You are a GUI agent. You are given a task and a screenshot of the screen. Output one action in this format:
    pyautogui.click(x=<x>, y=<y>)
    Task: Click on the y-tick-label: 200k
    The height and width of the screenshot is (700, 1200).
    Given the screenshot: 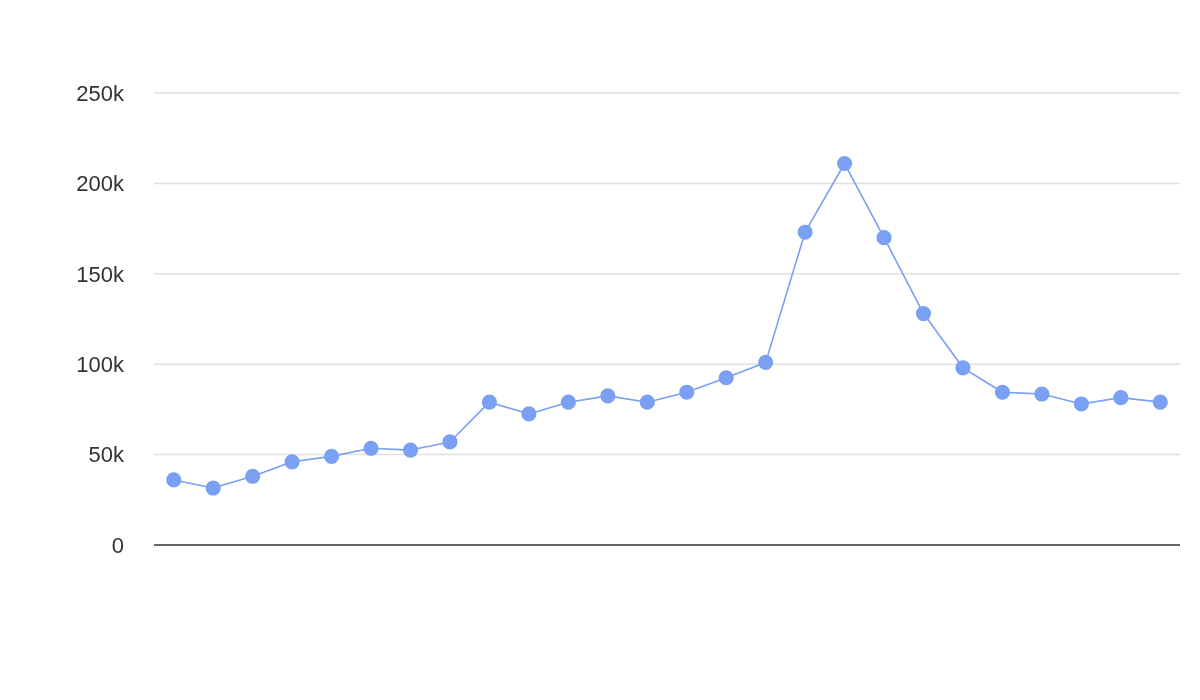 What is the action you would take?
    pyautogui.click(x=100, y=184)
    